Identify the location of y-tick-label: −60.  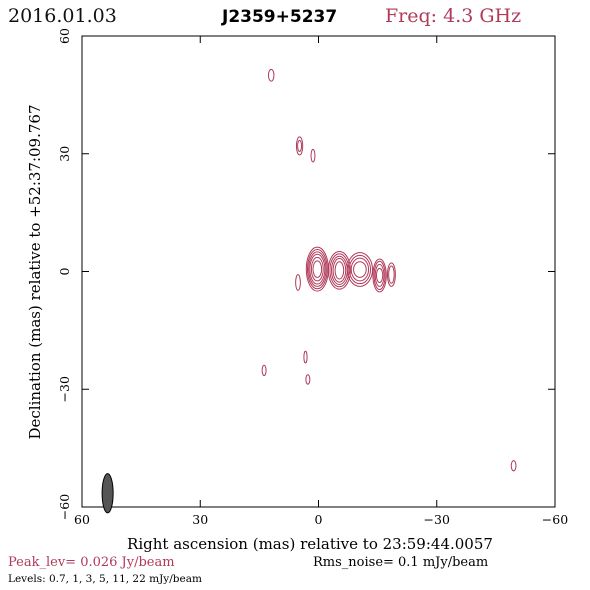
(64, 507).